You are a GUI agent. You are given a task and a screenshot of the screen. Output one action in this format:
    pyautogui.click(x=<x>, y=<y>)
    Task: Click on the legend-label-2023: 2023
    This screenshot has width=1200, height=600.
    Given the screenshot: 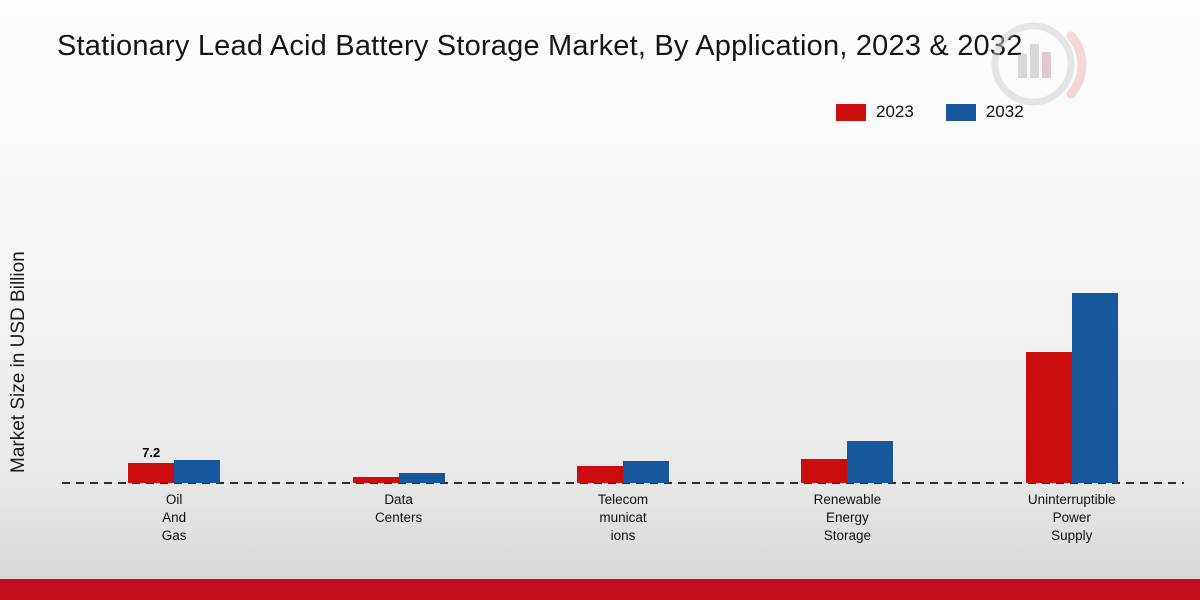 What is the action you would take?
    pyautogui.click(x=895, y=111)
    